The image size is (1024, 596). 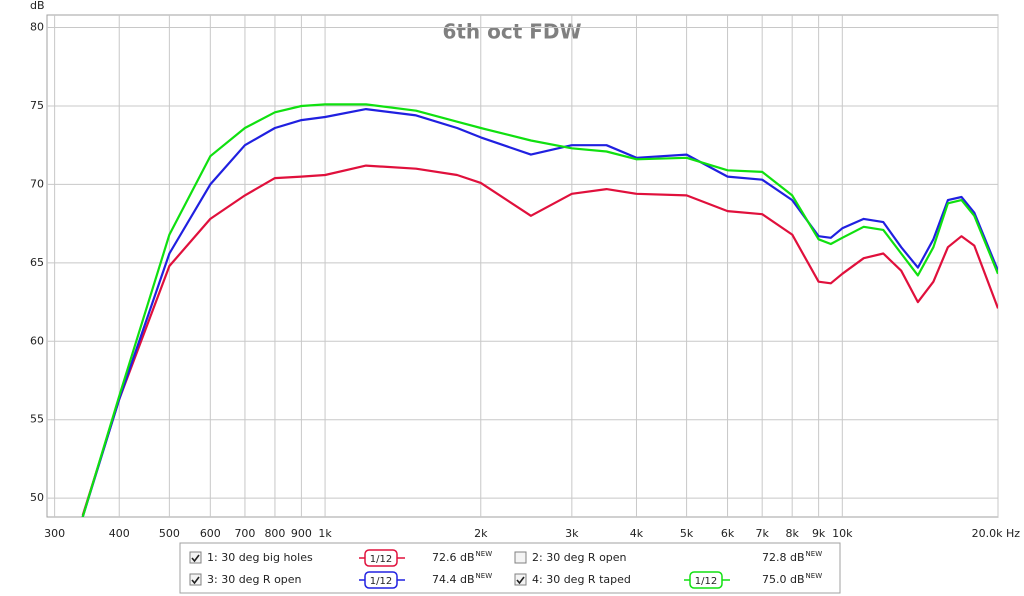 What do you see at coordinates (579, 557) in the screenshot?
I see `legend-label: 2: 30 deg R open` at bounding box center [579, 557].